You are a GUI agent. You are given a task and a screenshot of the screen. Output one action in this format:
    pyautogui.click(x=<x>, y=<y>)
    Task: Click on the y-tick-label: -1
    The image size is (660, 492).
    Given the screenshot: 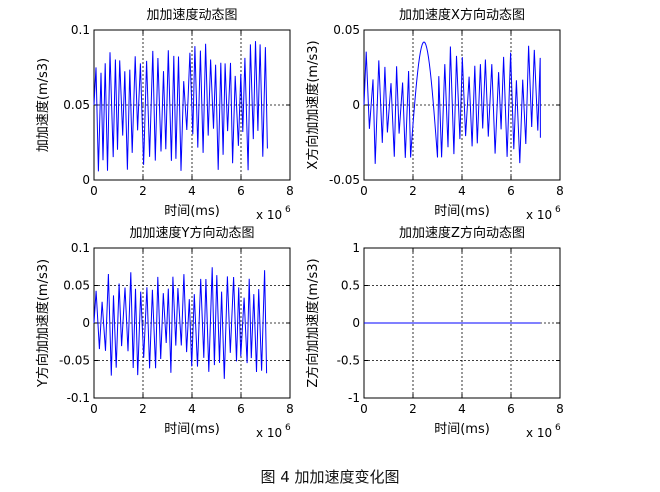 What is the action you would take?
    pyautogui.click(x=354, y=398)
    